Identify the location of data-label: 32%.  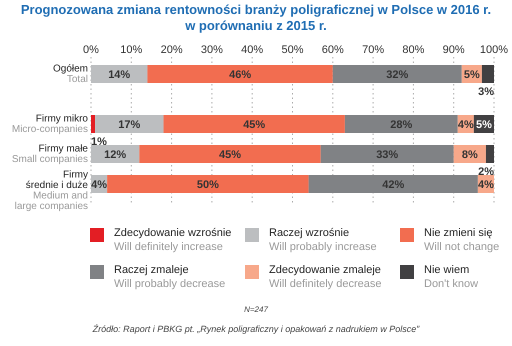
(397, 75).